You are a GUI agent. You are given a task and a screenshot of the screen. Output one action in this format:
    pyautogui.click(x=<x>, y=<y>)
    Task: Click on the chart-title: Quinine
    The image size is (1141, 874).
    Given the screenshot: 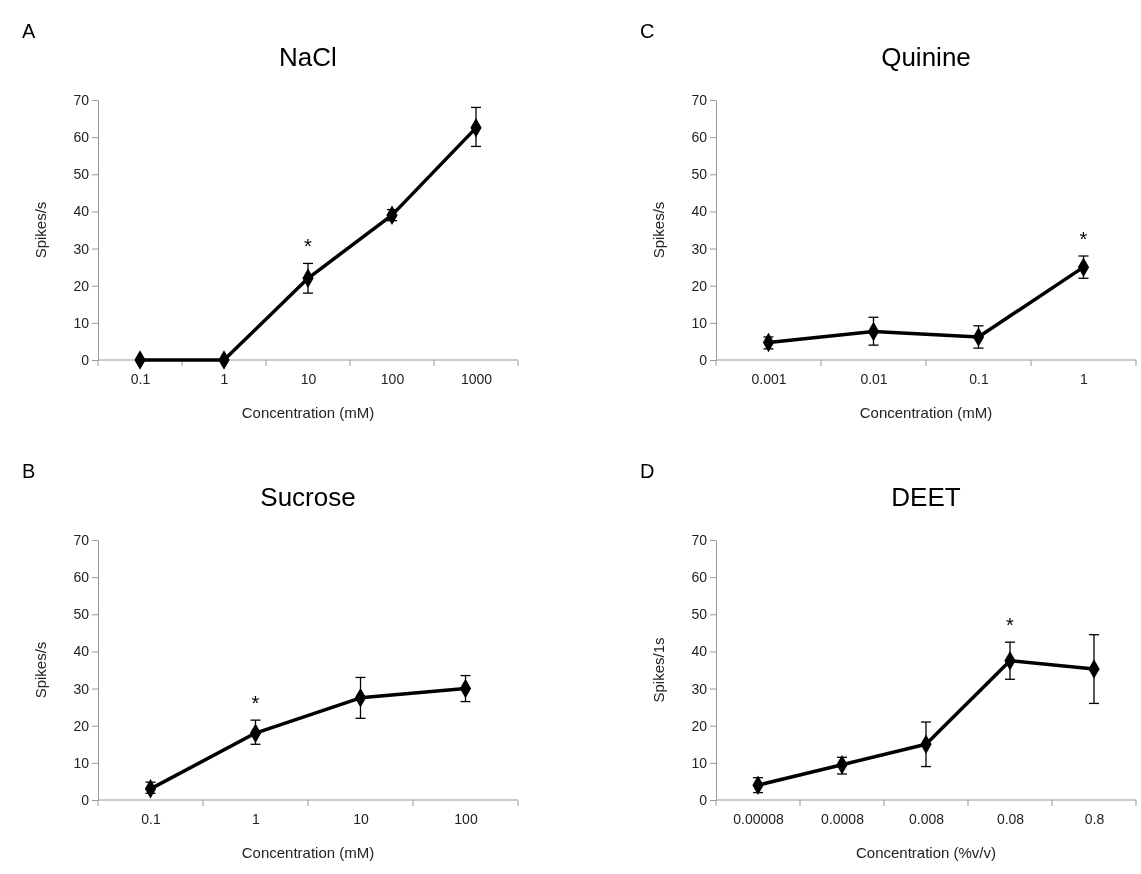 What is the action you would take?
    pyautogui.click(x=926, y=57)
    